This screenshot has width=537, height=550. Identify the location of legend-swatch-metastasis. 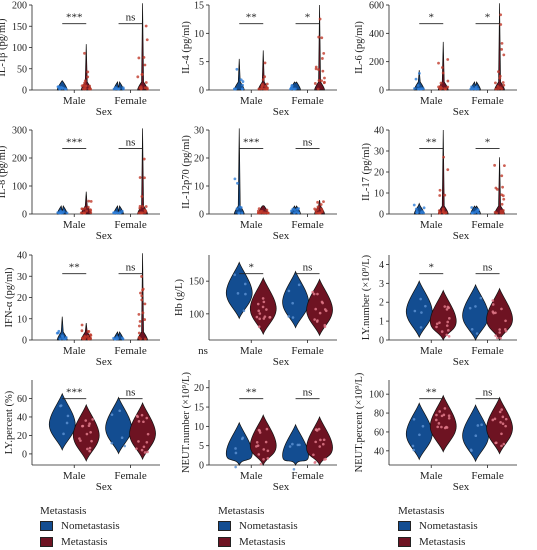
(404, 542).